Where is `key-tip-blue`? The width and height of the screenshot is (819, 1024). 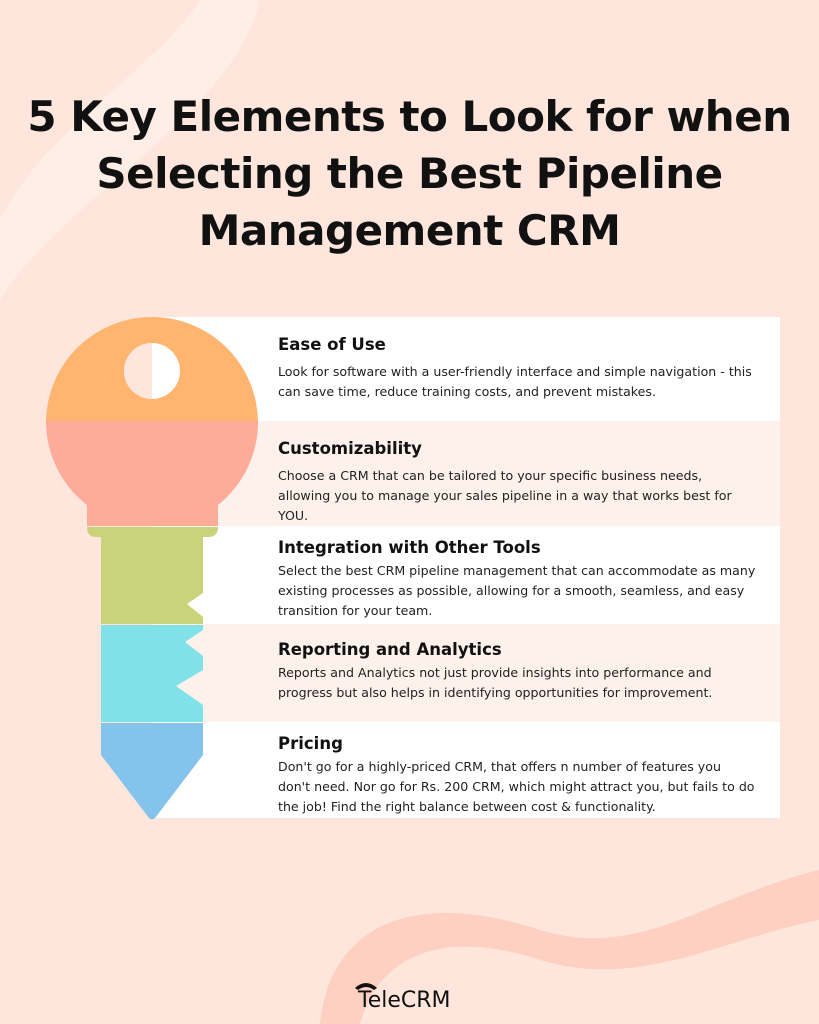 key-tip-blue is located at coordinates (152, 771).